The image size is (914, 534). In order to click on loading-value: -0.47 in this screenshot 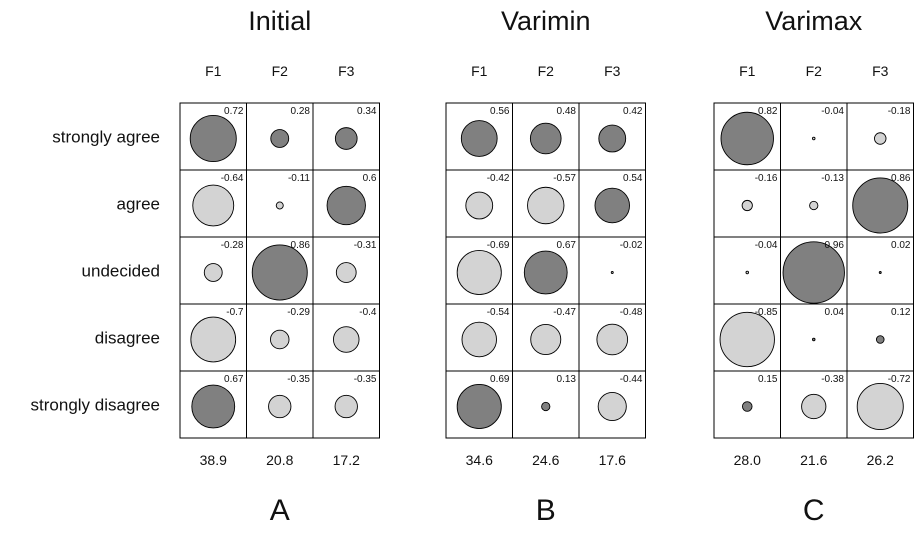, I will do `click(564, 312)`.